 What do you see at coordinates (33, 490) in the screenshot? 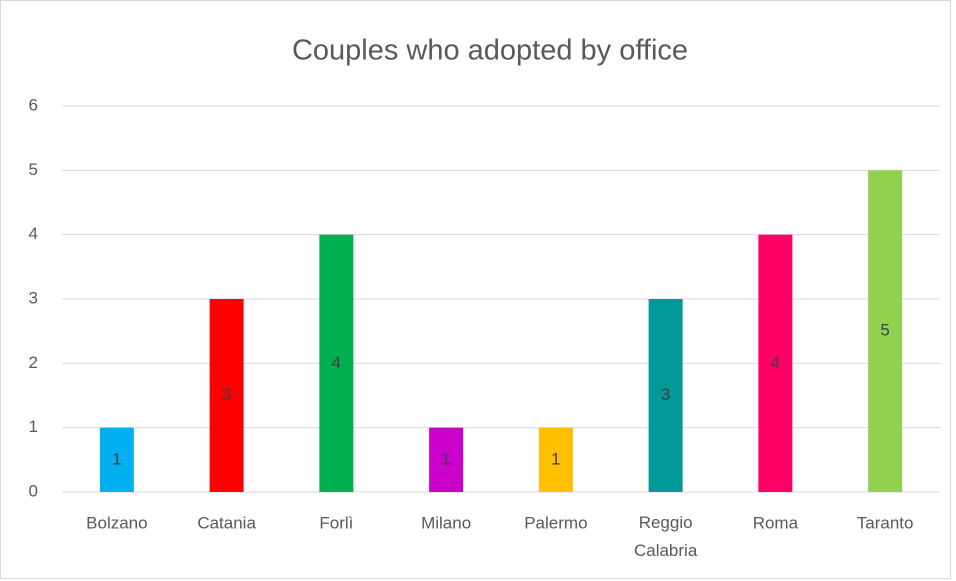
I see `y-tick-label: 0` at bounding box center [33, 490].